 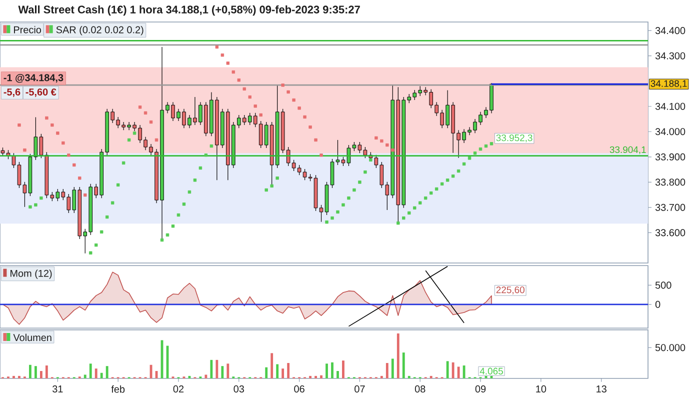 I want to click on legend-label: Precio, so click(x=28, y=30).